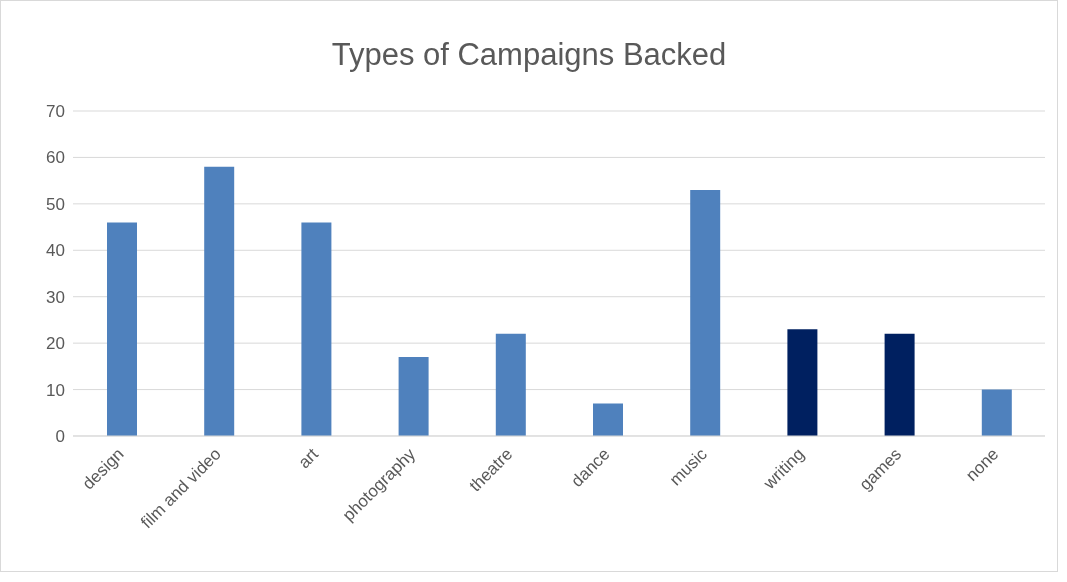  I want to click on y-tick-label: 60, so click(55, 158).